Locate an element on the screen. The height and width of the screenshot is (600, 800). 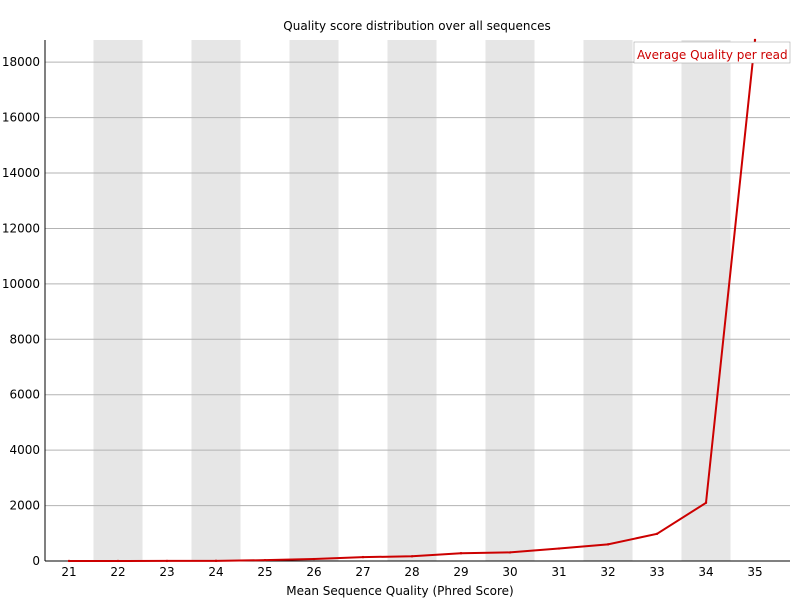
legend: Average Quality per read is located at coordinates (712, 52).